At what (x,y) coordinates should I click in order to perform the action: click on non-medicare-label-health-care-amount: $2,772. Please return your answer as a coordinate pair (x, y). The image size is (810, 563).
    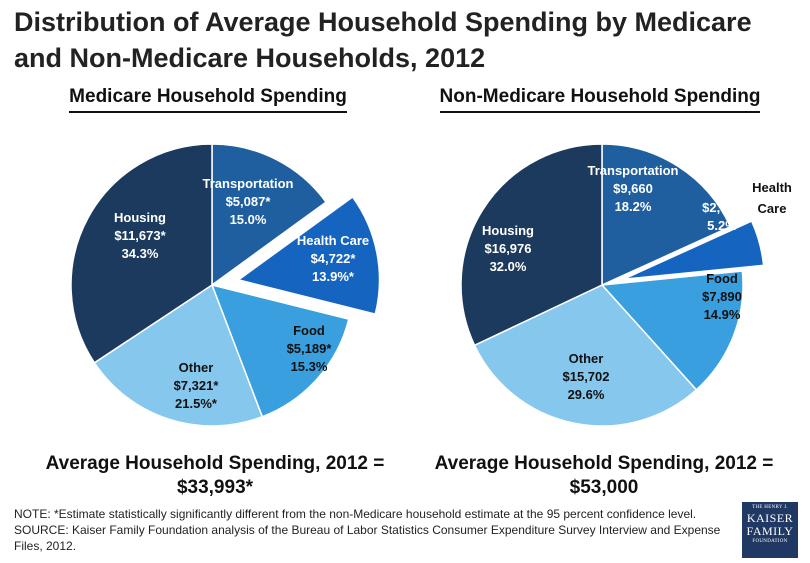
    Looking at the image, I should click on (722, 207).